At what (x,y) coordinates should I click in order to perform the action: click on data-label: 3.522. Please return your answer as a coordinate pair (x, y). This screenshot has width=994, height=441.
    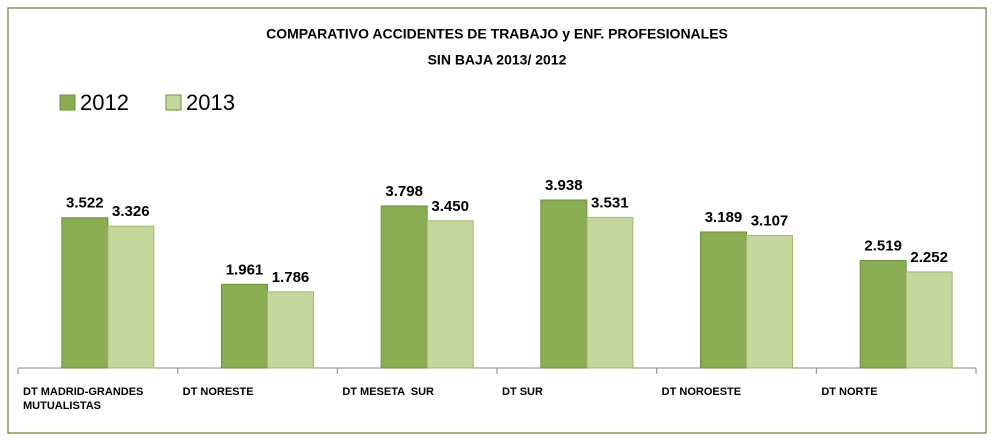
    Looking at the image, I should click on (85, 203).